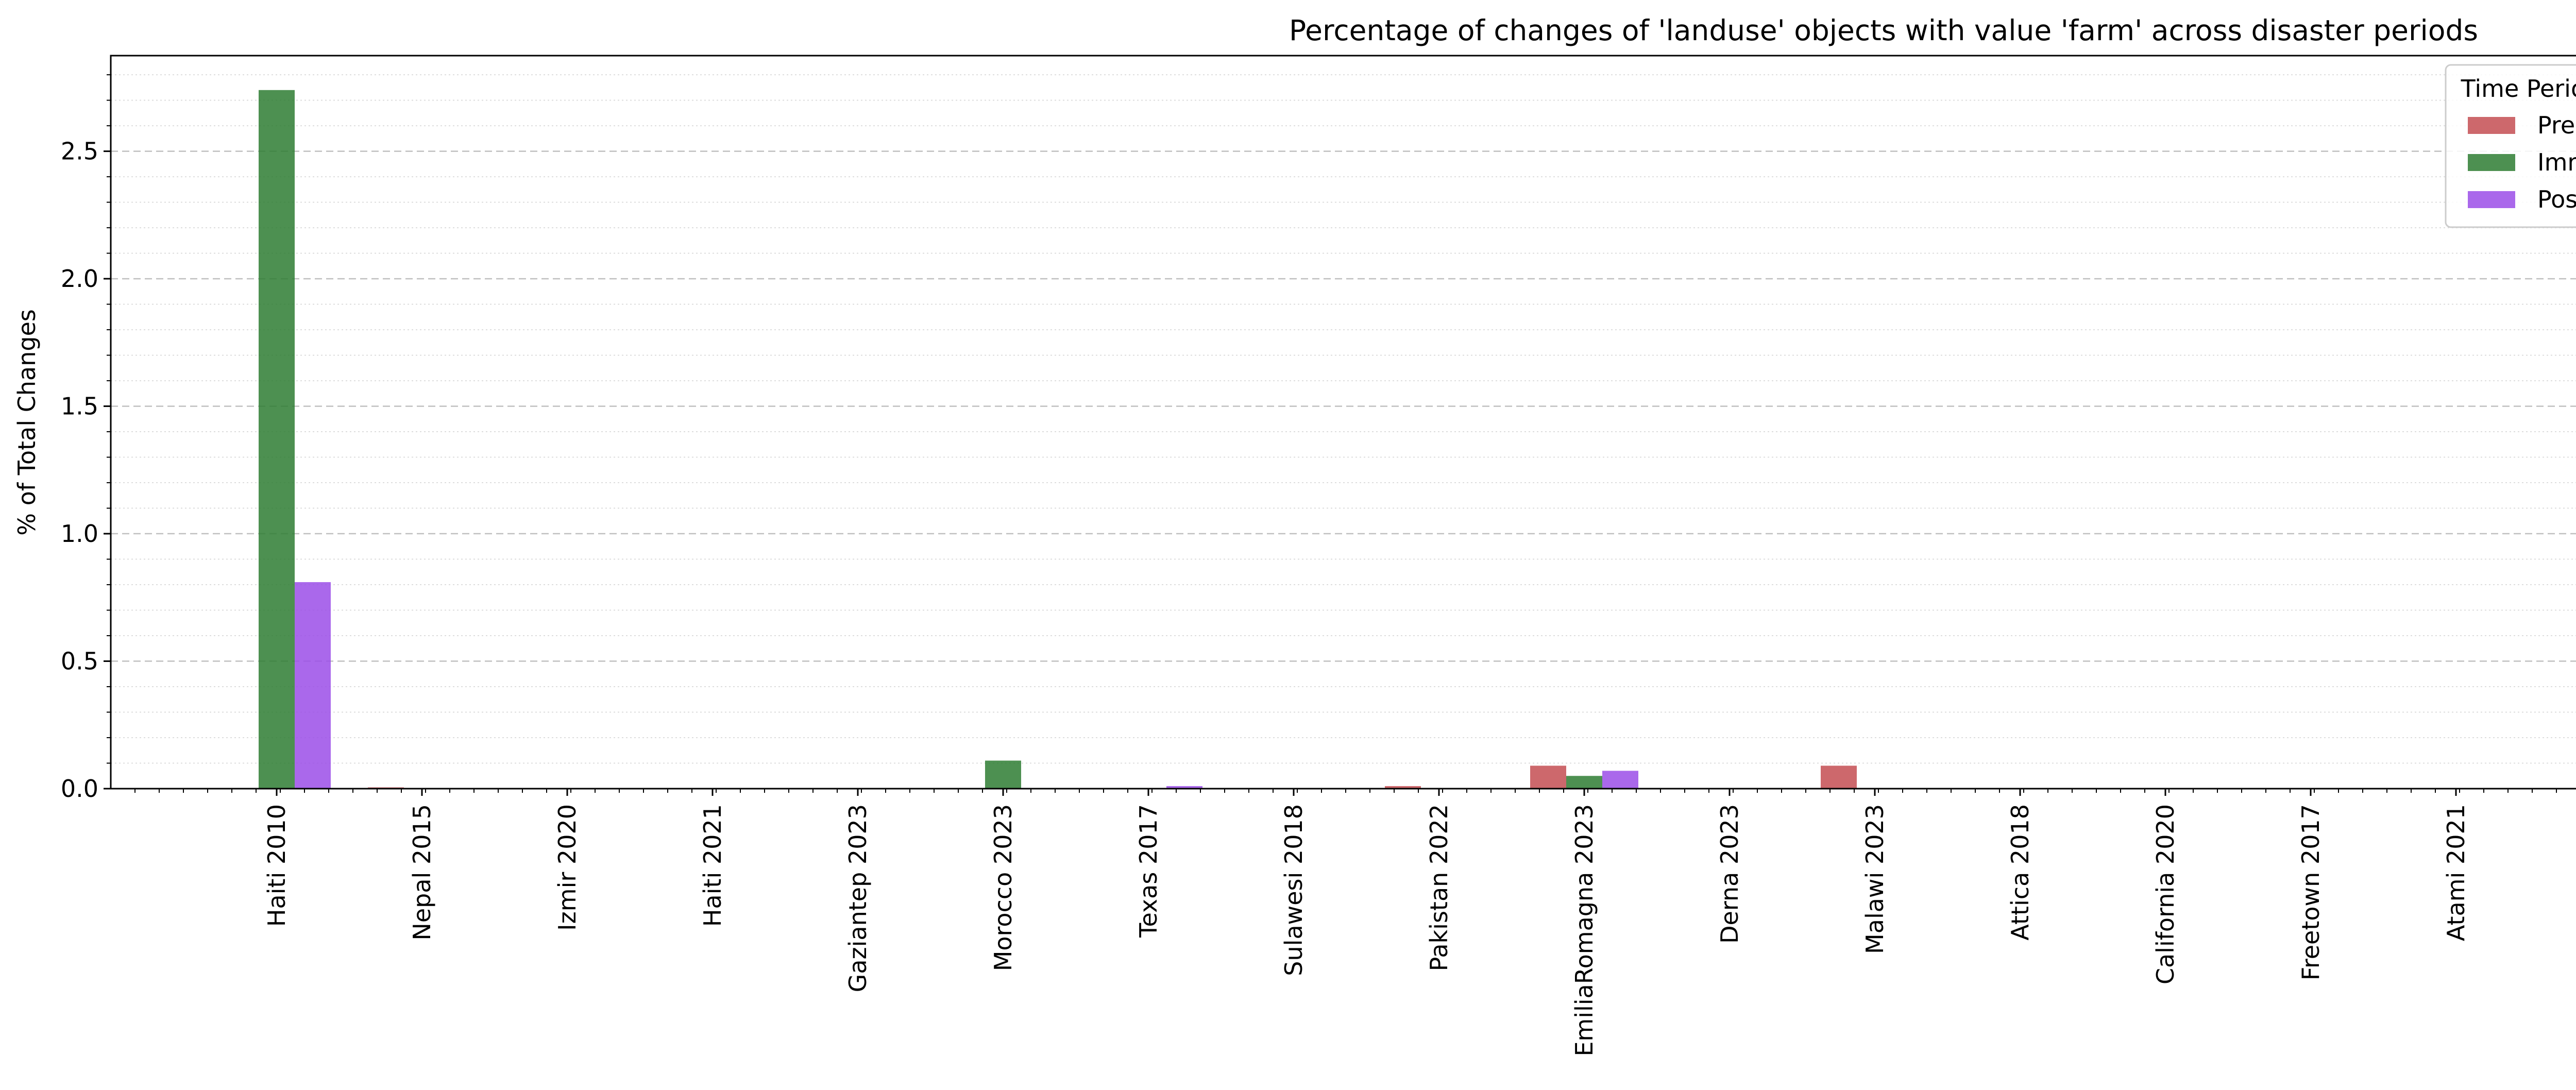 The height and width of the screenshot is (1090, 2576). Describe the element at coordinates (79, 789) in the screenshot. I see `y-tick-label: 0.0` at that location.